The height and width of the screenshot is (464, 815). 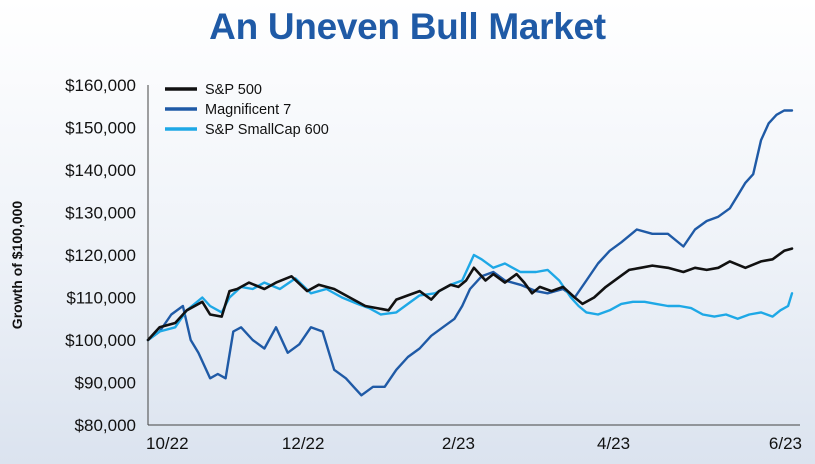 I want to click on x-tick-label: 2/23, so click(x=458, y=443).